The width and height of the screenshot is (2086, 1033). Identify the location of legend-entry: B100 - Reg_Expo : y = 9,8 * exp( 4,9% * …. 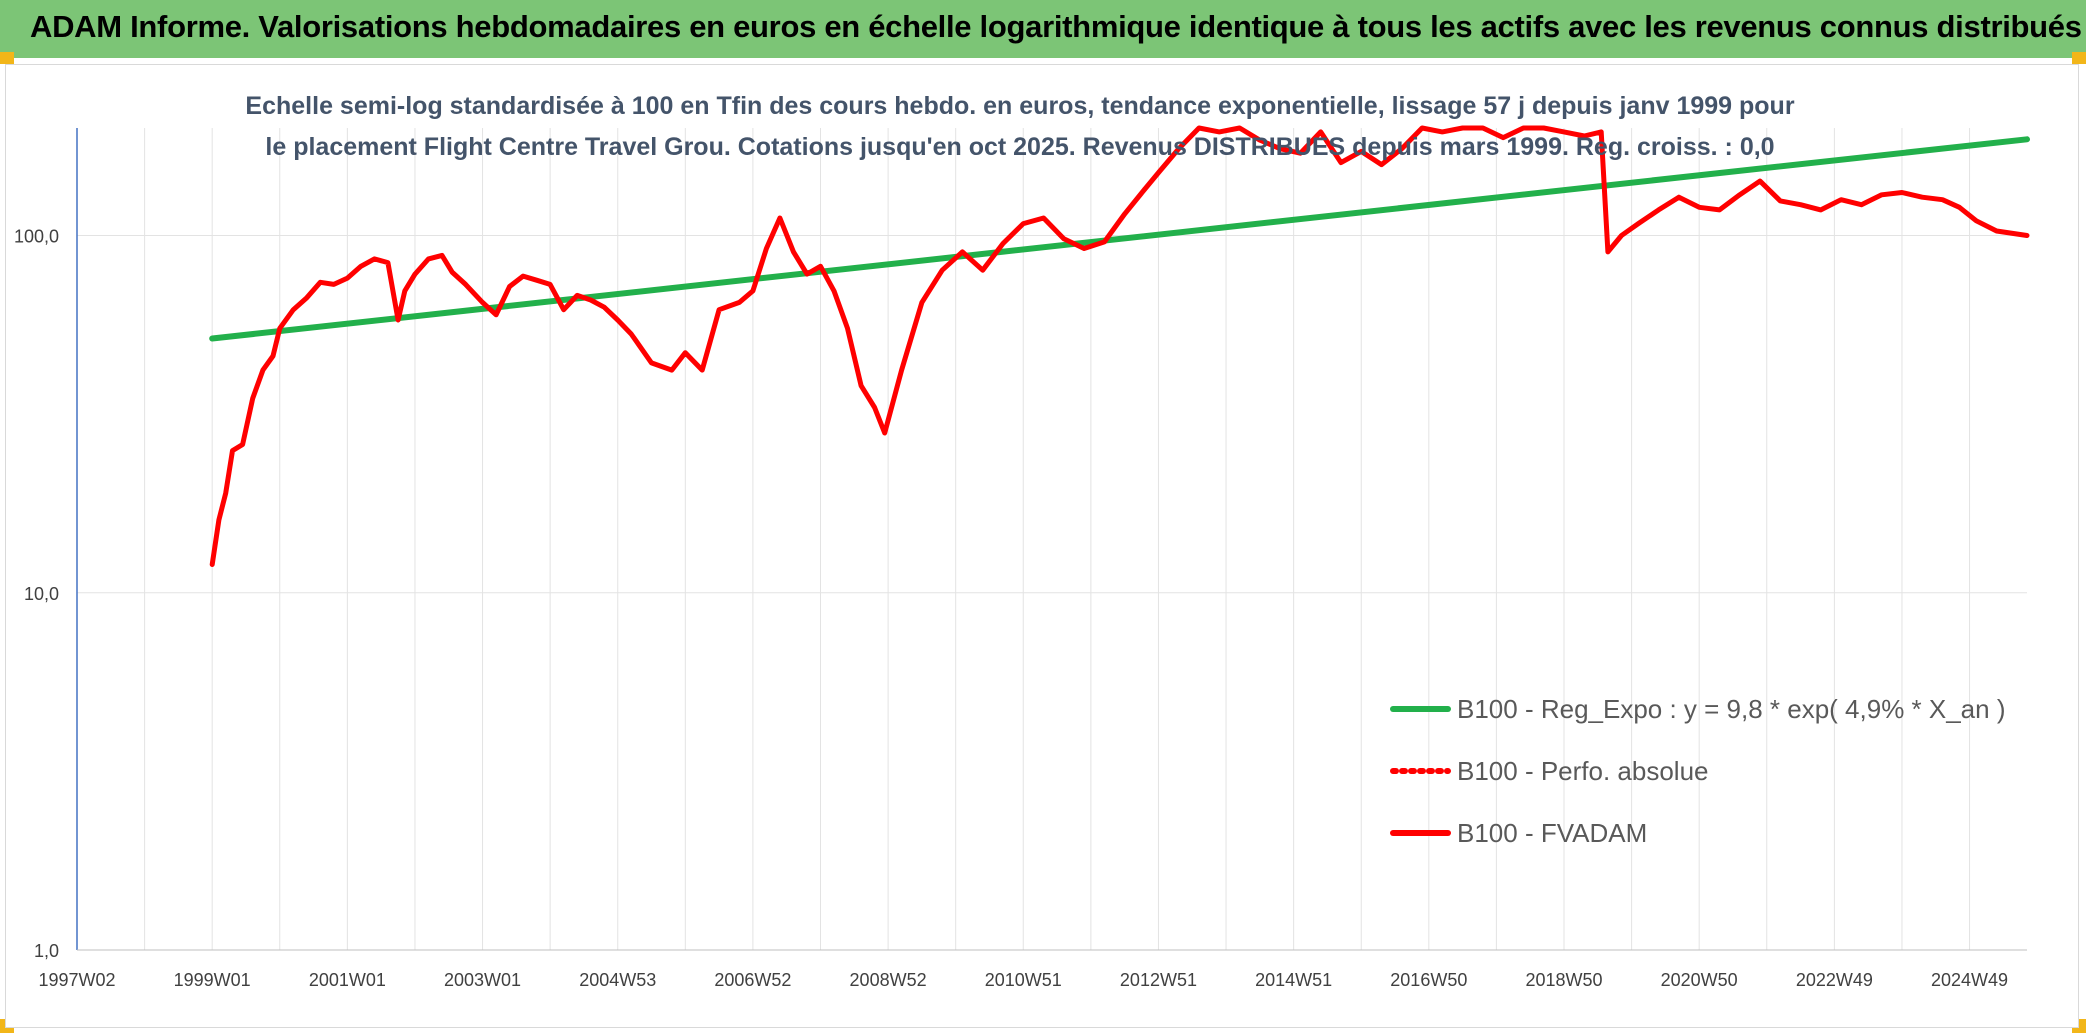
(1731, 709).